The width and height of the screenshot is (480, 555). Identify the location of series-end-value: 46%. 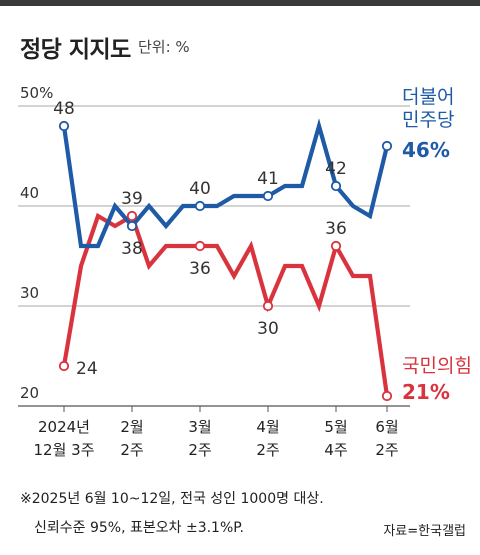
(426, 150).